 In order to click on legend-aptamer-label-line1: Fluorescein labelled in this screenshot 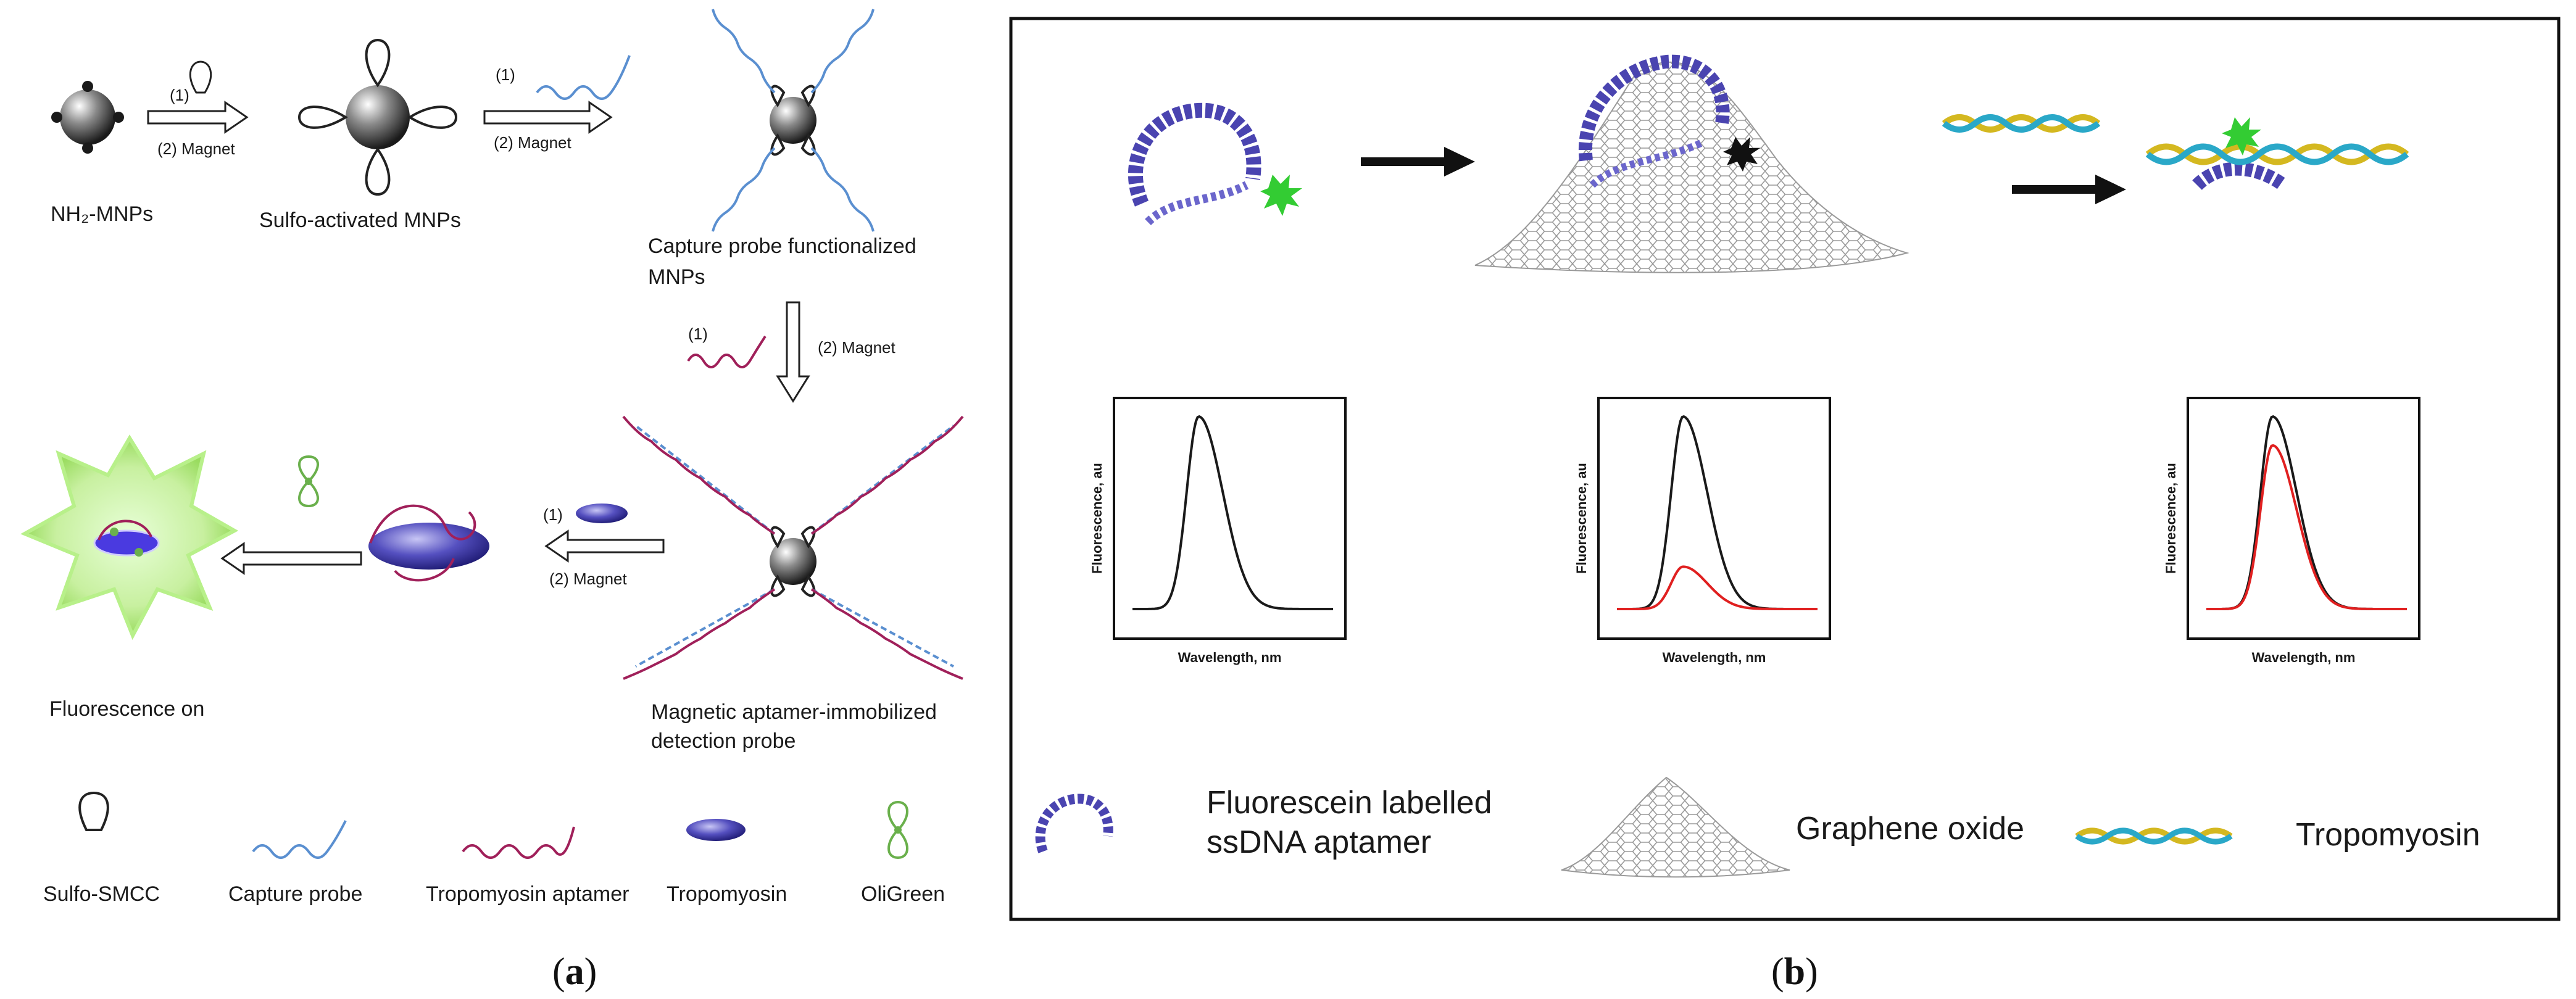, I will do `click(1349, 803)`.